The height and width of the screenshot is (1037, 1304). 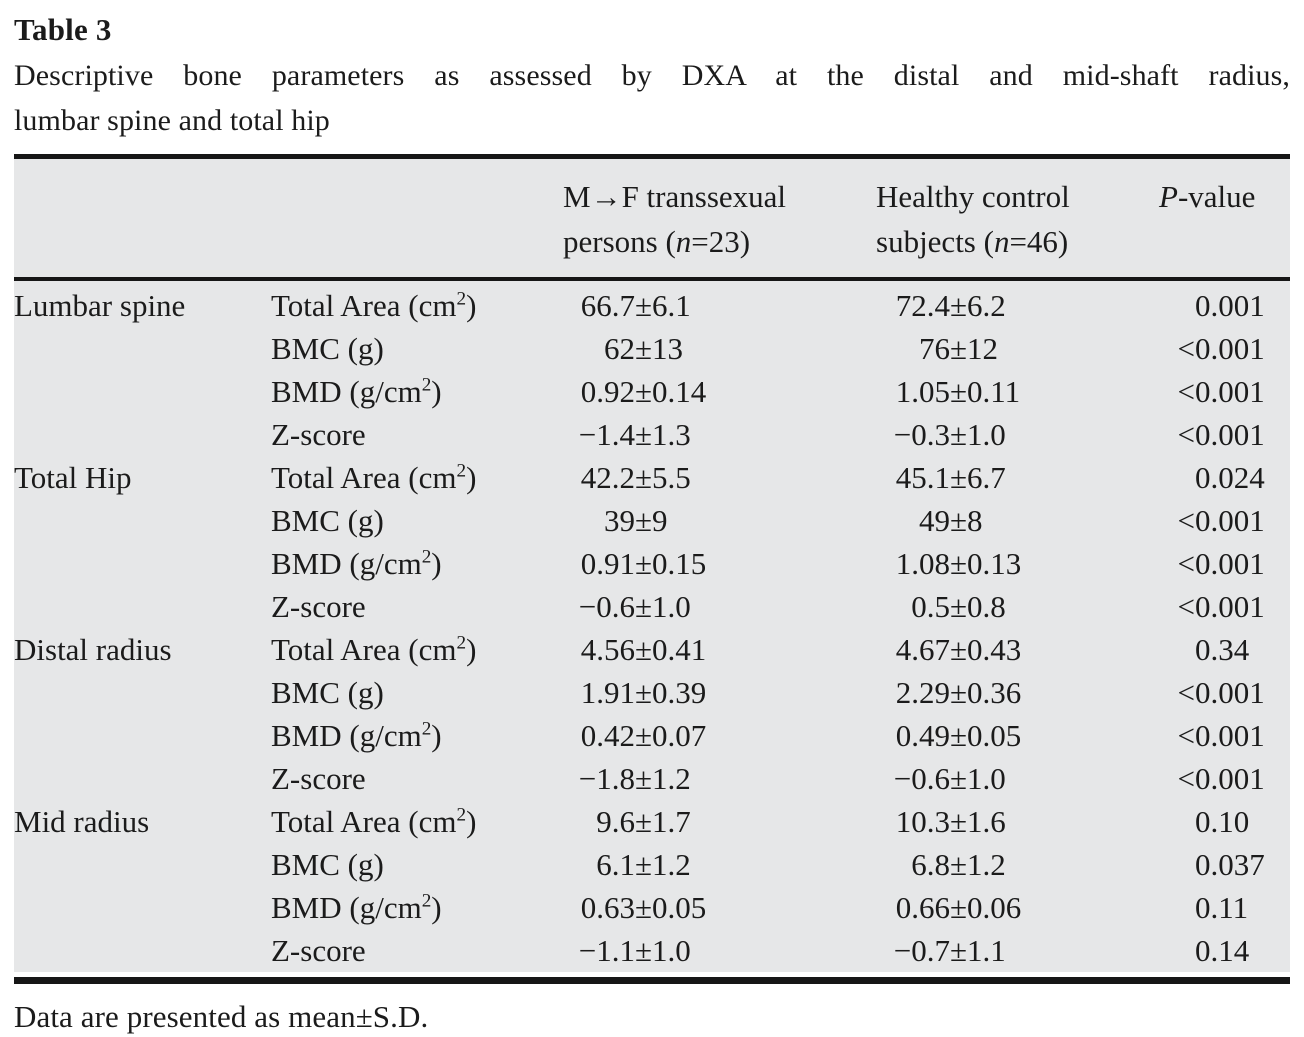 What do you see at coordinates (1017, 950) in the screenshot?
I see `control-value-cell: −0.7 ±1.1` at bounding box center [1017, 950].